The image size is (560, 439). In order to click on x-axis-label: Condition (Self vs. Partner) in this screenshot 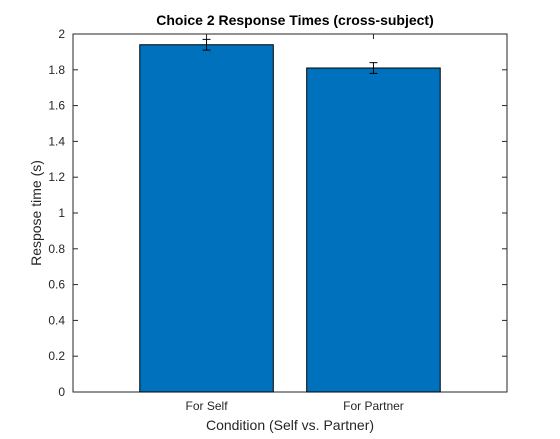, I will do `click(290, 425)`.